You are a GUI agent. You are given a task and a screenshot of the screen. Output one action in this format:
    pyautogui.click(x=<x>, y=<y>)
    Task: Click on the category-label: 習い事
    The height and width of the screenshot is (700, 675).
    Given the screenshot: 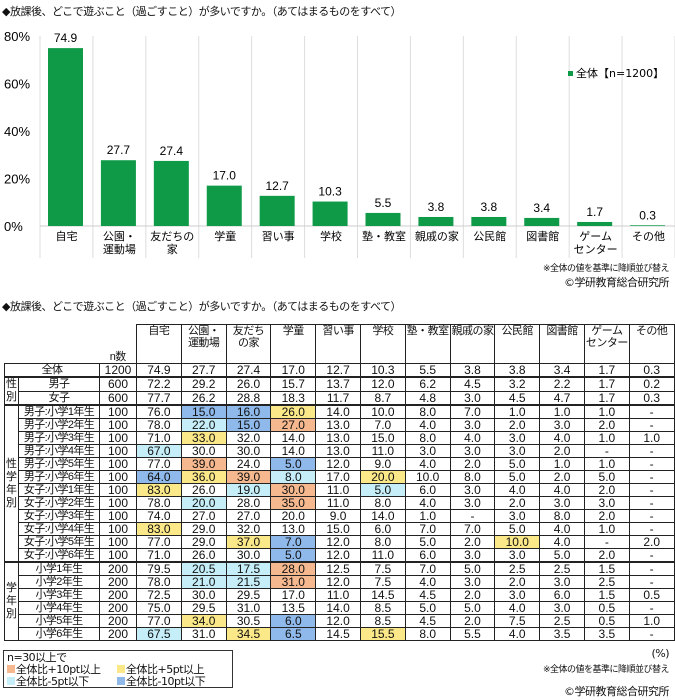 What is the action you would take?
    pyautogui.click(x=278, y=236)
    